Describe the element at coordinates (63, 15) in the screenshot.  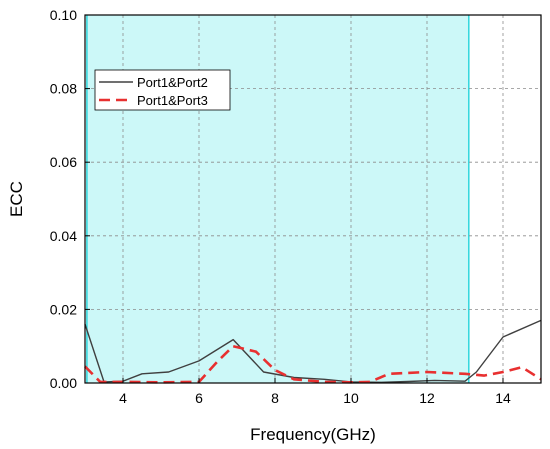
I see `y-tick-label: 0.10` at that location.